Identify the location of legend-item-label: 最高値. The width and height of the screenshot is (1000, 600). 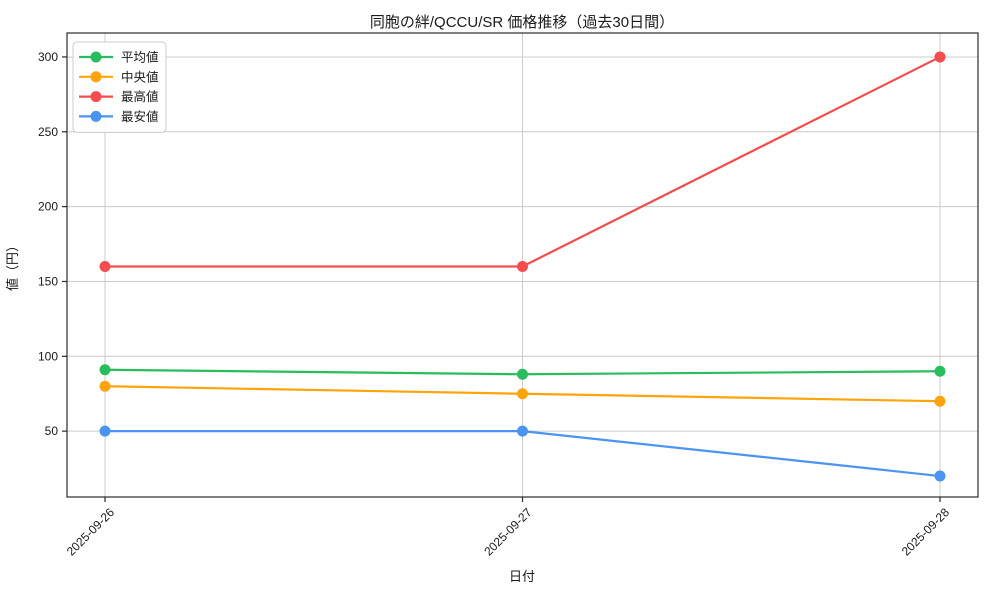
(140, 96).